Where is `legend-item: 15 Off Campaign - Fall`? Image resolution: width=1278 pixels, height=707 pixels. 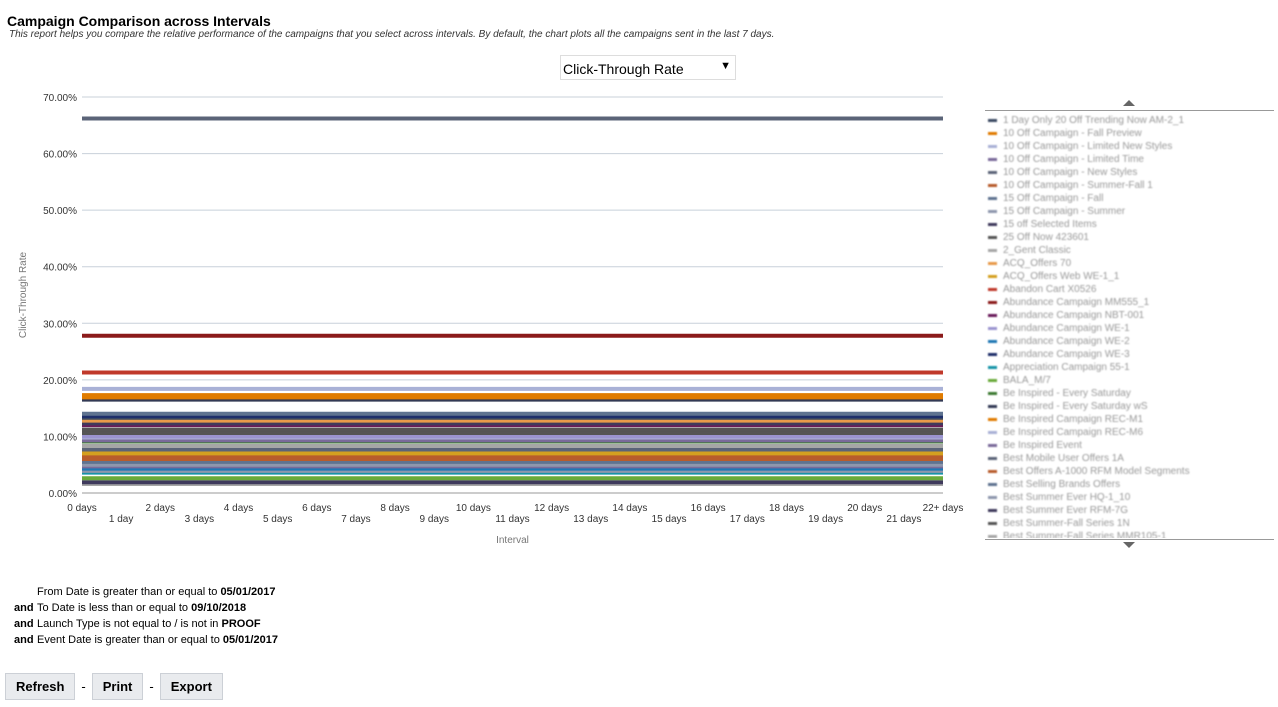
legend-item: 15 Off Campaign - Fall is located at coordinates (1100, 198).